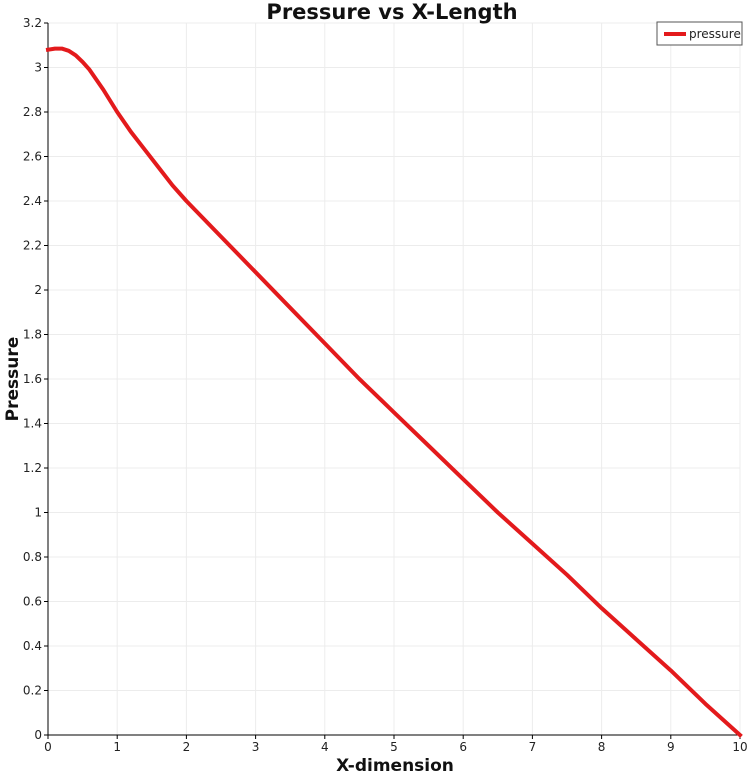  What do you see at coordinates (117, 747) in the screenshot?
I see `x-tick-label: 1` at bounding box center [117, 747].